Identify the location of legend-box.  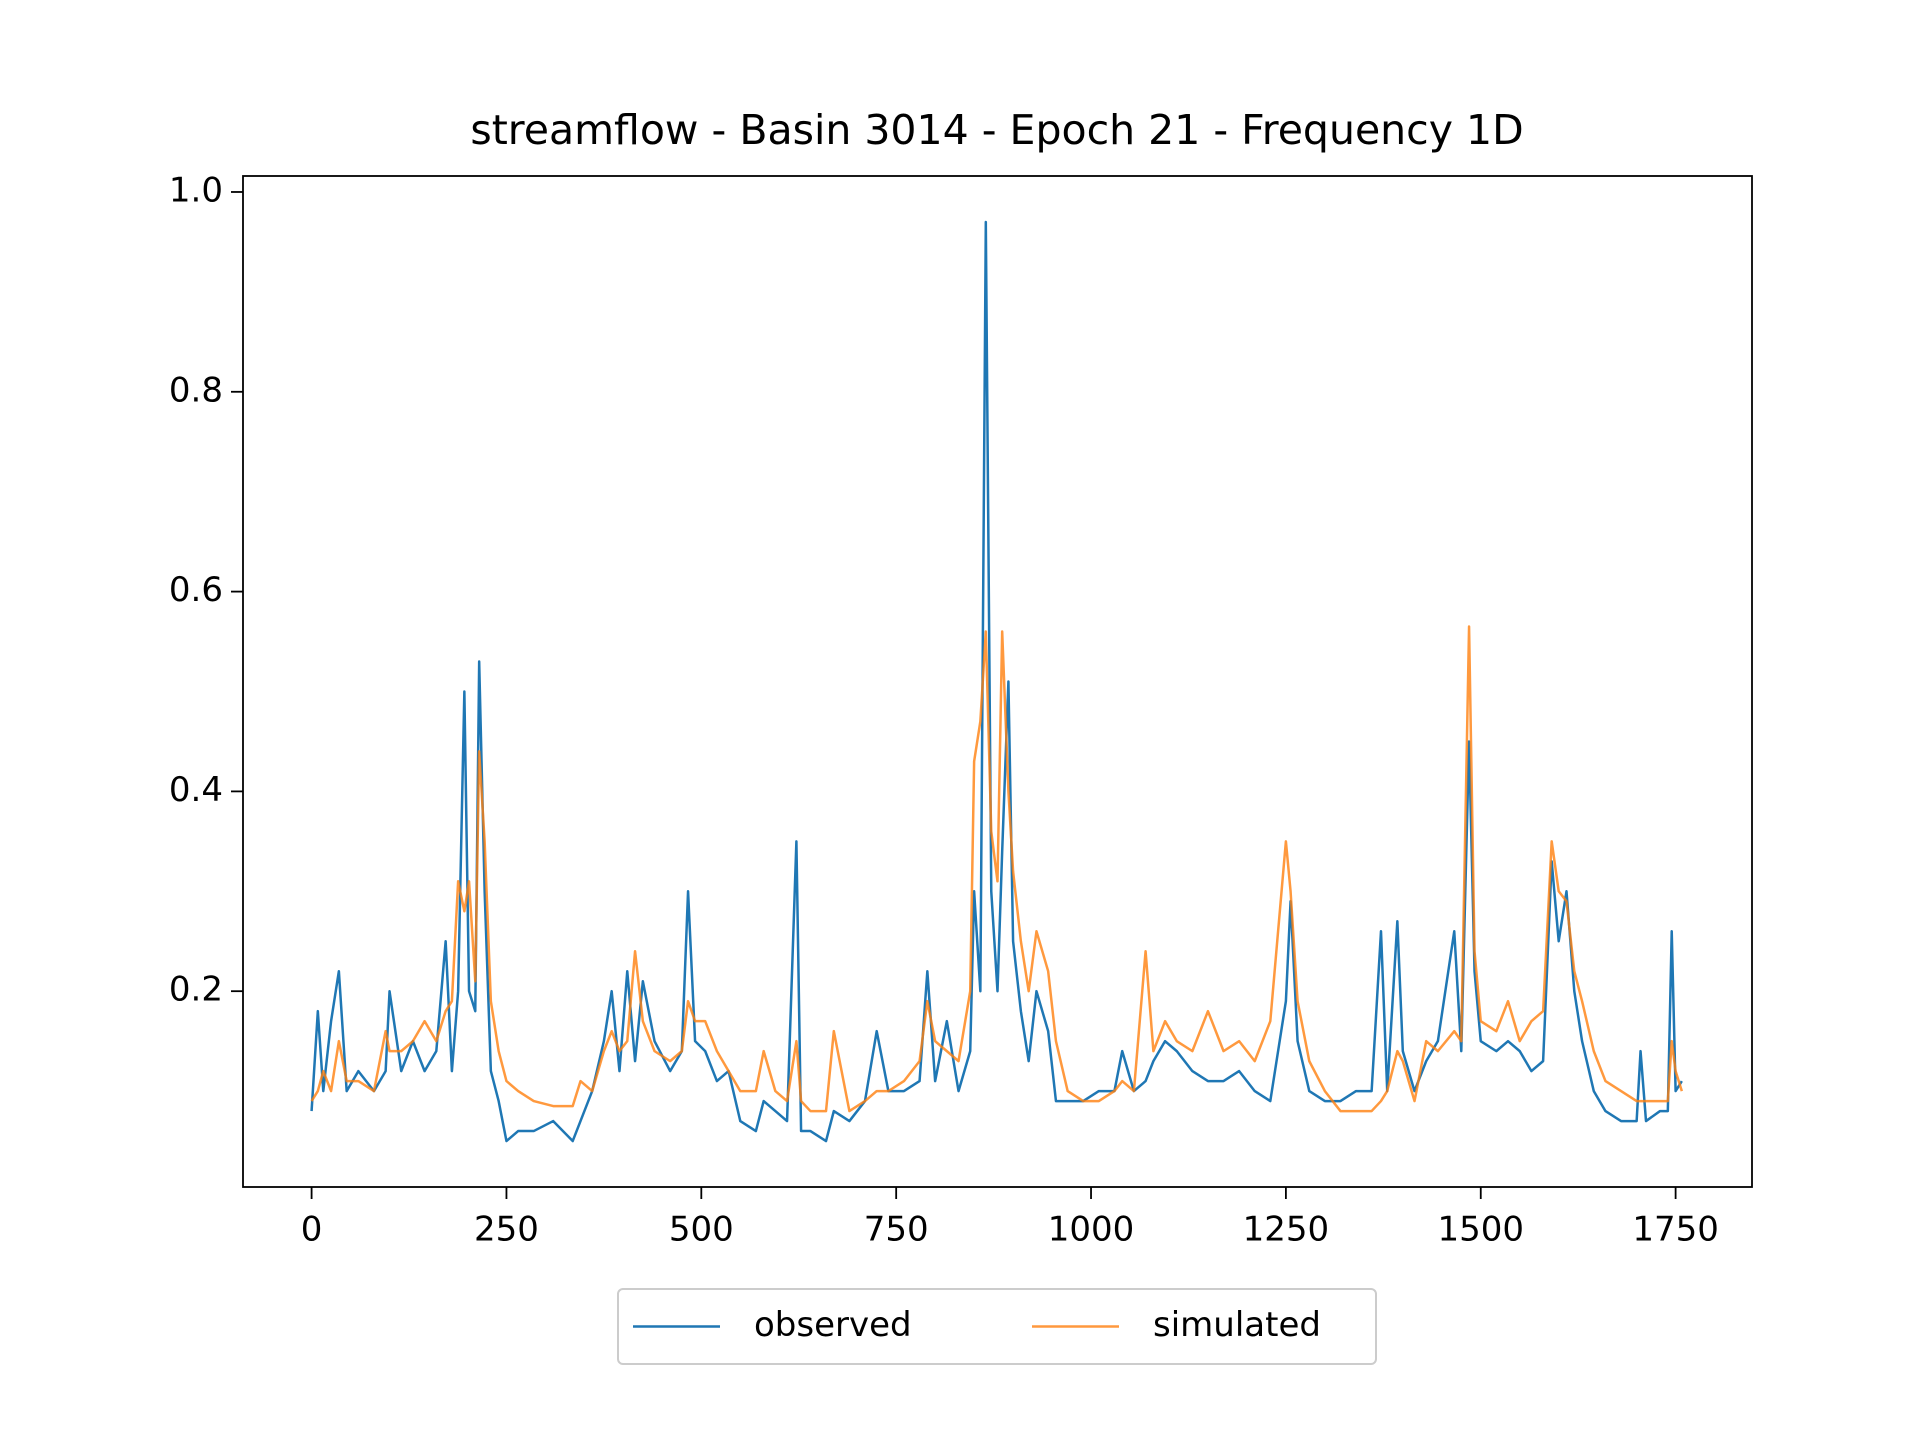
(997, 1326).